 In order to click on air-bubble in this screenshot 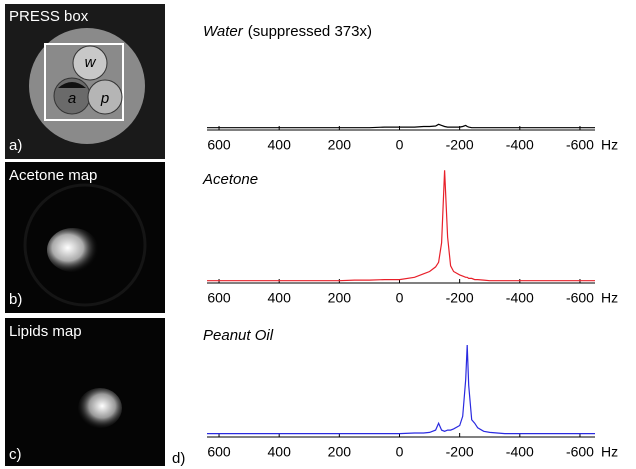, I will do `click(72, 85)`.